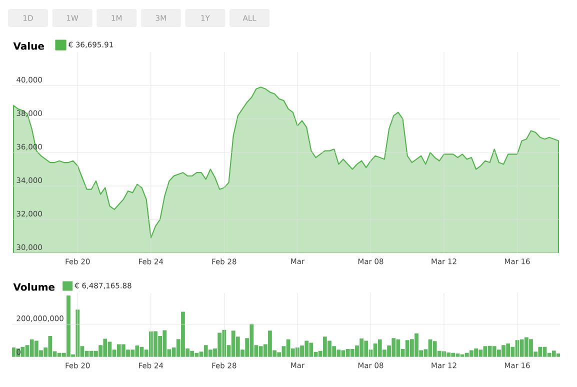  Describe the element at coordinates (34, 287) in the screenshot. I see `chart-title: Volume` at that location.